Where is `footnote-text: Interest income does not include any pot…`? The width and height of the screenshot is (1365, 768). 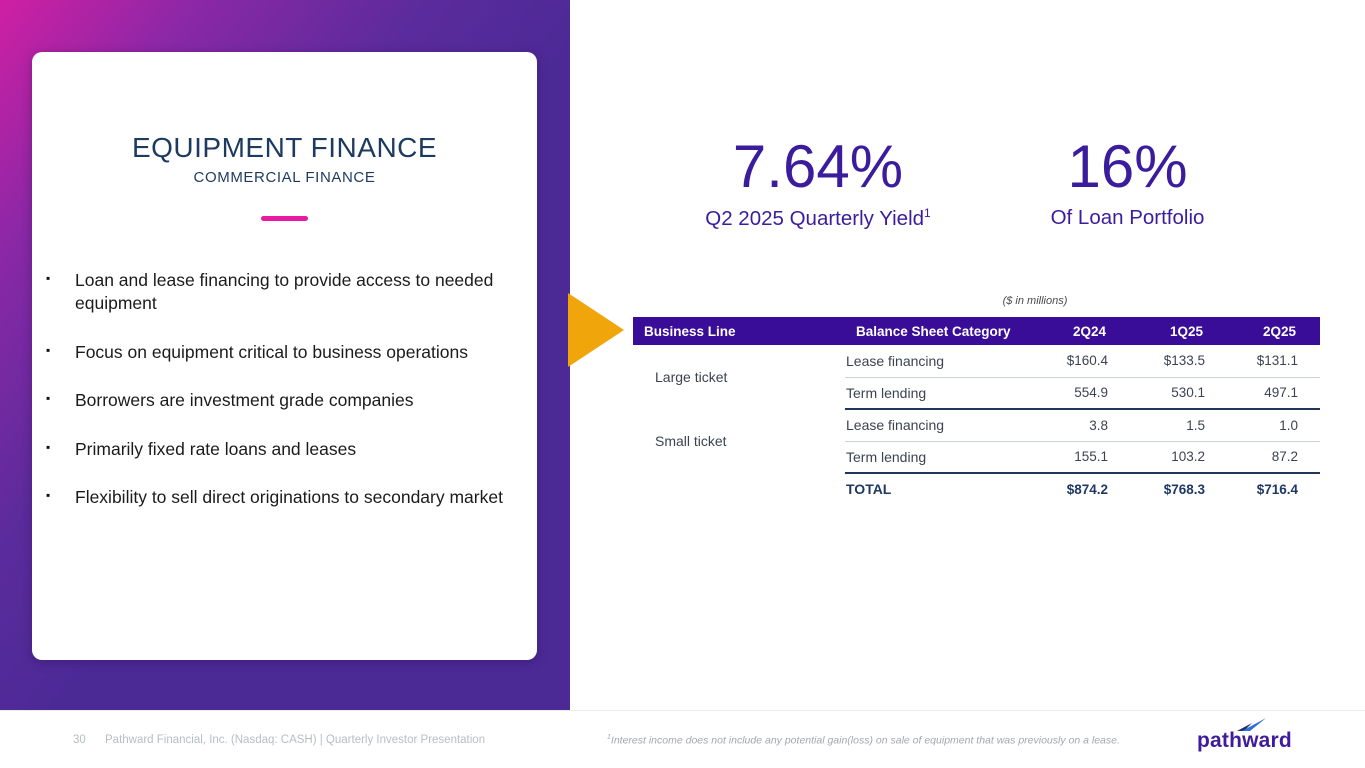 footnote-text: Interest income does not include any pot… is located at coordinates (865, 740).